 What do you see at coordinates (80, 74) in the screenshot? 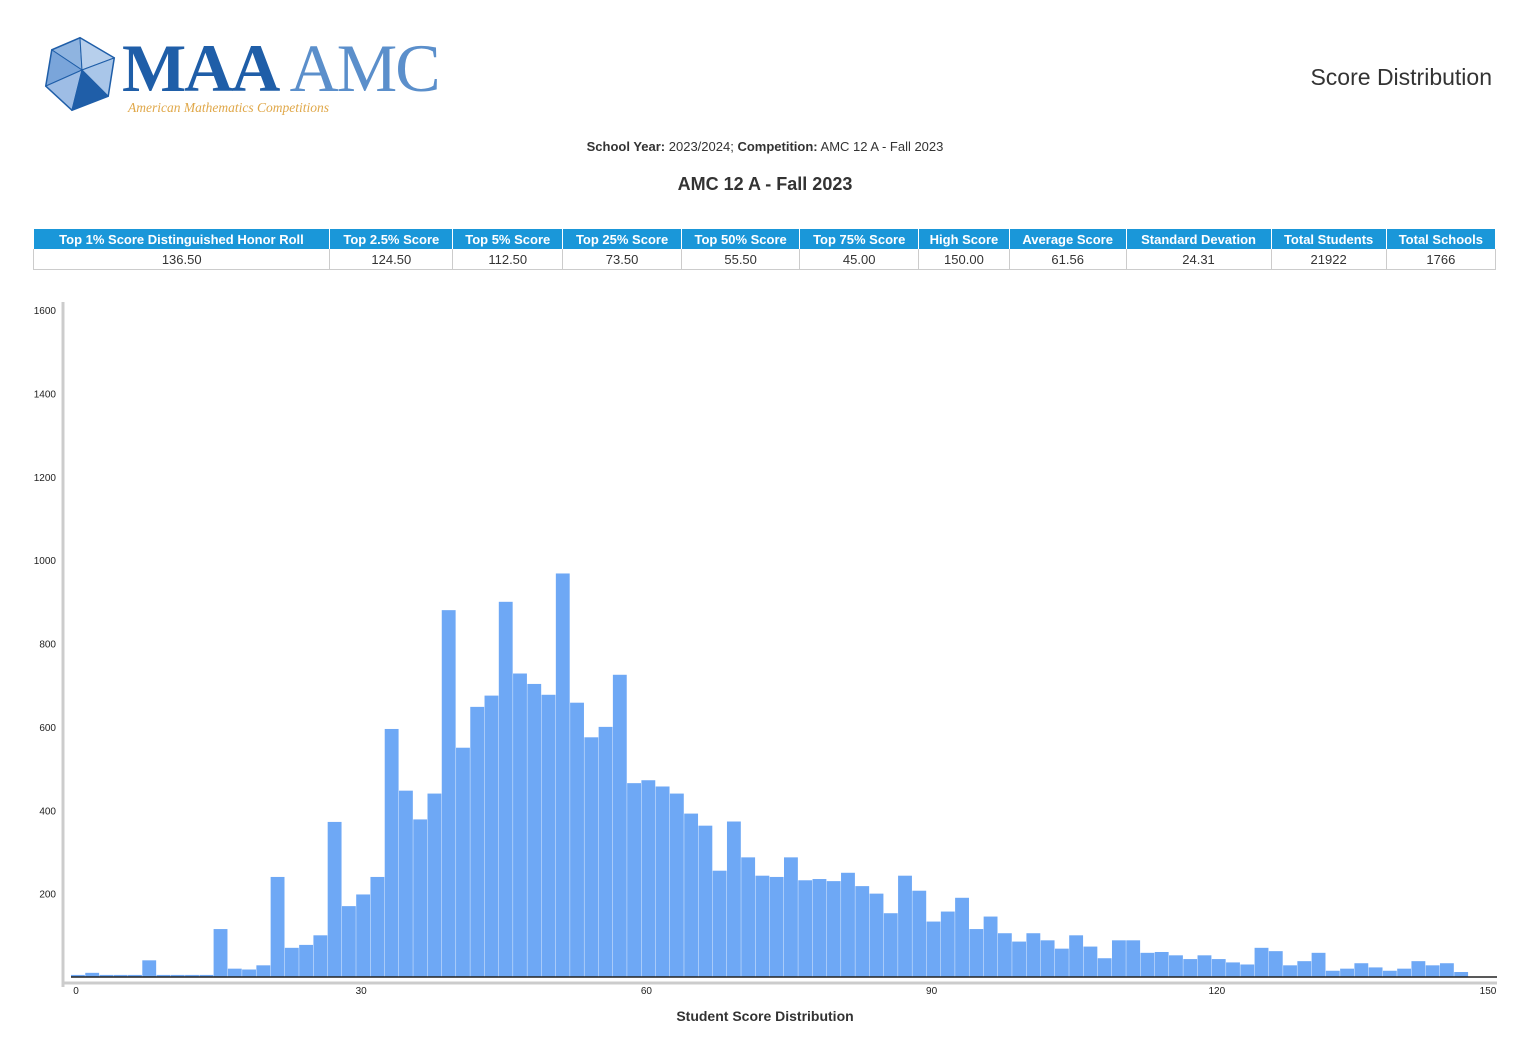
I see `icosahedron-logo-icon` at bounding box center [80, 74].